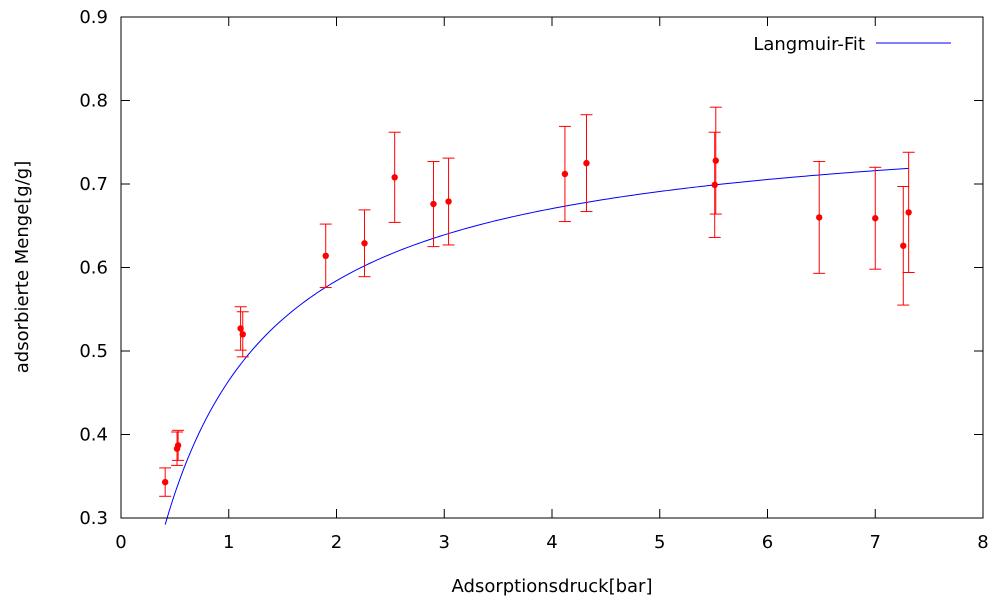  I want to click on legend-label-fit: Langmuir-Fit, so click(809, 44).